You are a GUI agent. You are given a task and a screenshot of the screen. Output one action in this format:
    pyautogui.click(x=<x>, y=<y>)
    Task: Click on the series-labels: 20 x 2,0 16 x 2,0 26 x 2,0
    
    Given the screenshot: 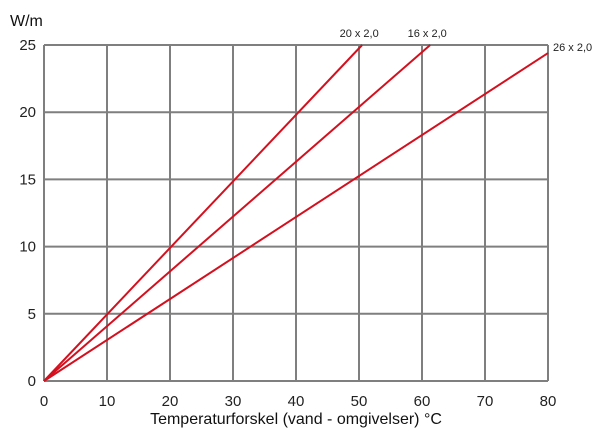 What is the action you would take?
    pyautogui.click(x=466, y=41)
    